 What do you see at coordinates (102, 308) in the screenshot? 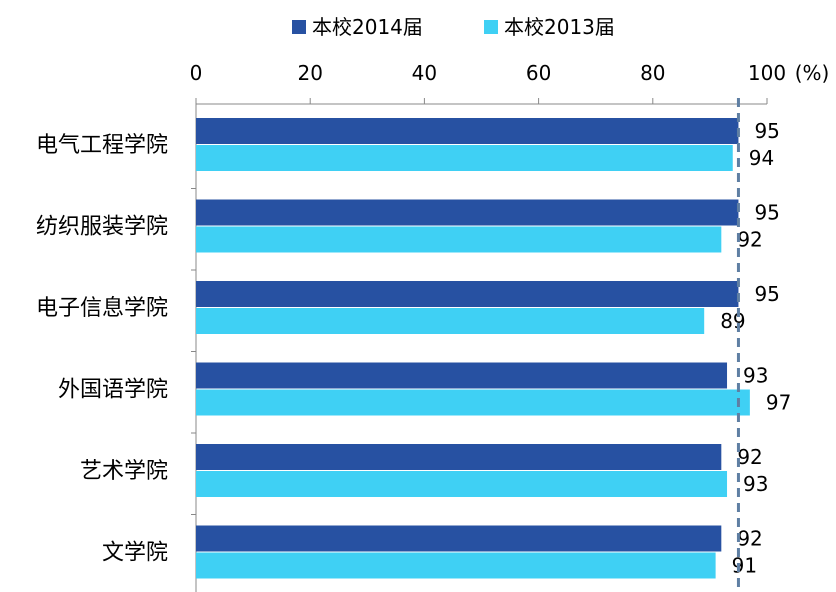
I see `category-label: 电子信息学院` at bounding box center [102, 308].